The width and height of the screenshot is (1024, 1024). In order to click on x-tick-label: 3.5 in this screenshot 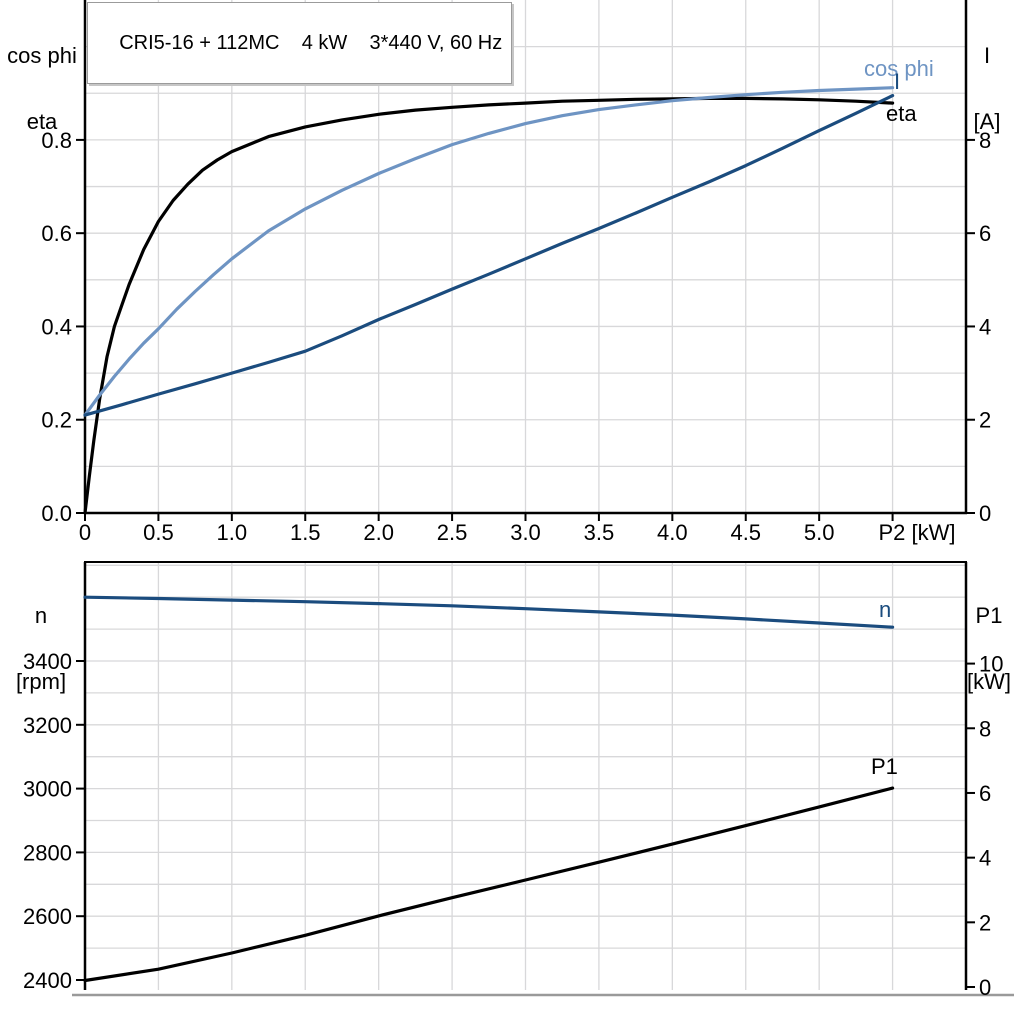, I will do `click(599, 532)`.